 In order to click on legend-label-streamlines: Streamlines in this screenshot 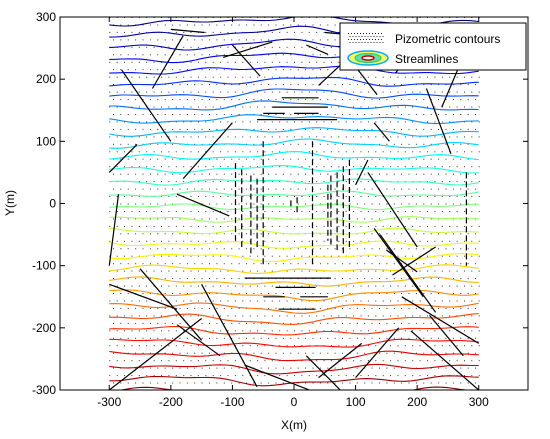, I will do `click(426, 59)`.